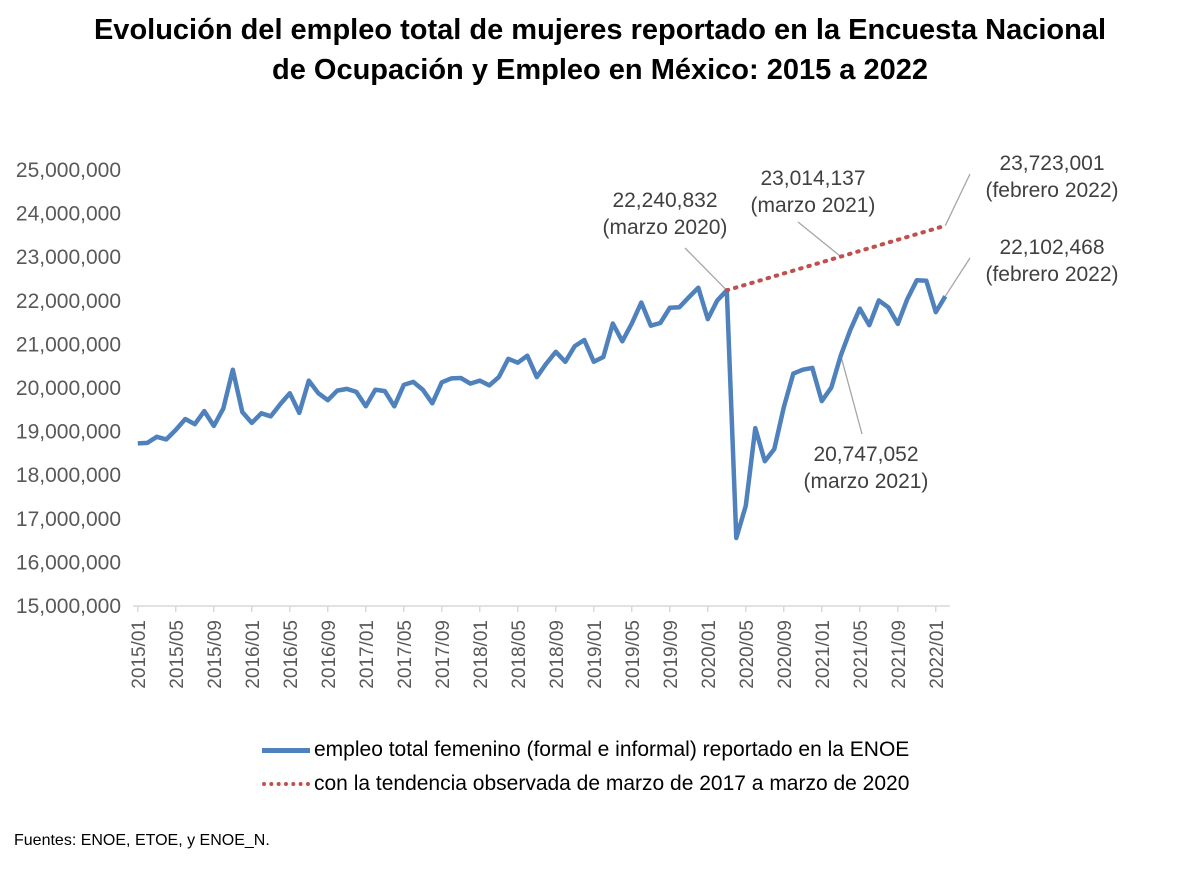  Describe the element at coordinates (747, 654) in the screenshot. I see `x-tick-label: 2020/05` at that location.